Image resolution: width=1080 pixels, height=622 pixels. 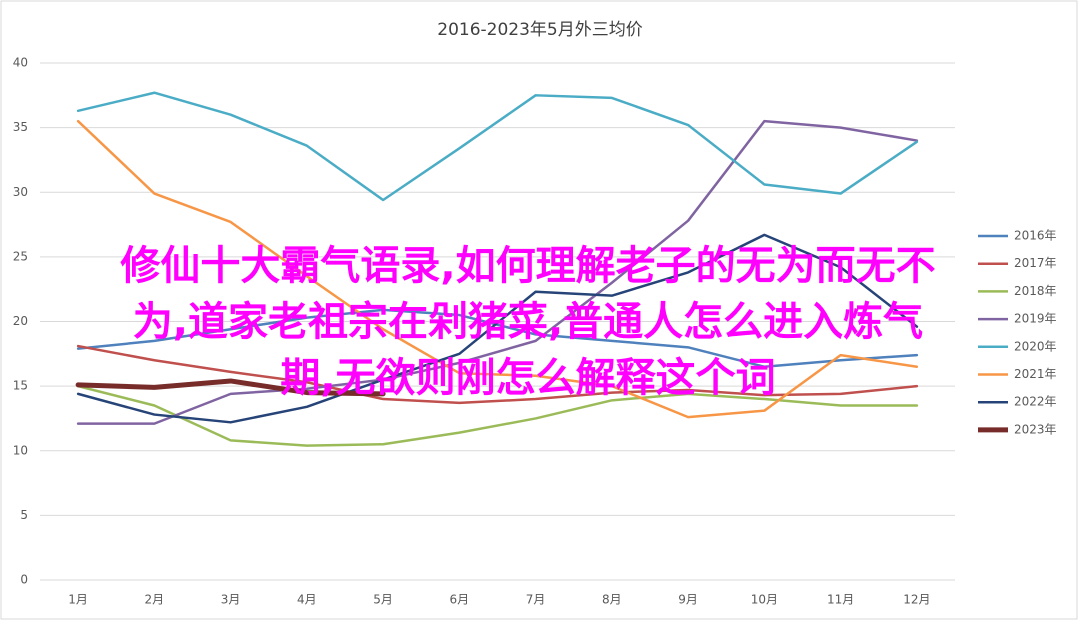 I want to click on x-tick-label: 10月, so click(x=764, y=600).